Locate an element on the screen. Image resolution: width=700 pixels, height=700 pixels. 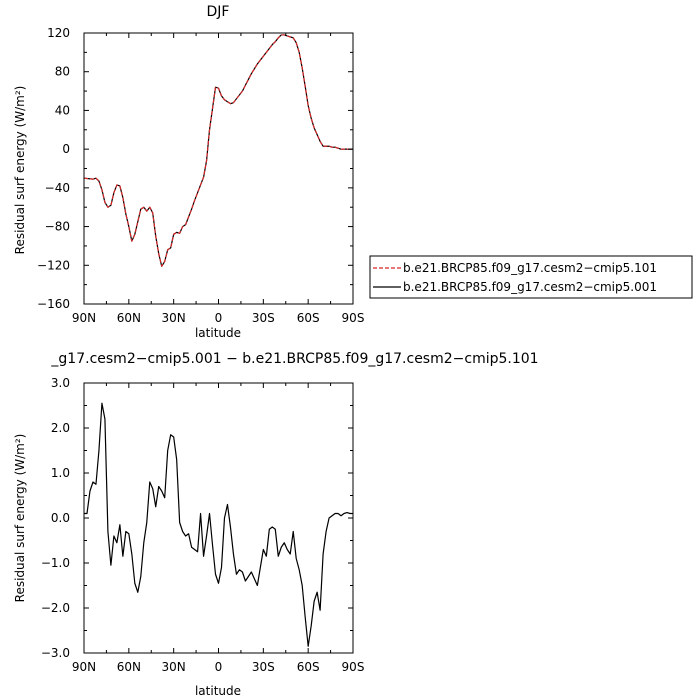
bottom-x-tick-label: 30N is located at coordinates (174, 667).